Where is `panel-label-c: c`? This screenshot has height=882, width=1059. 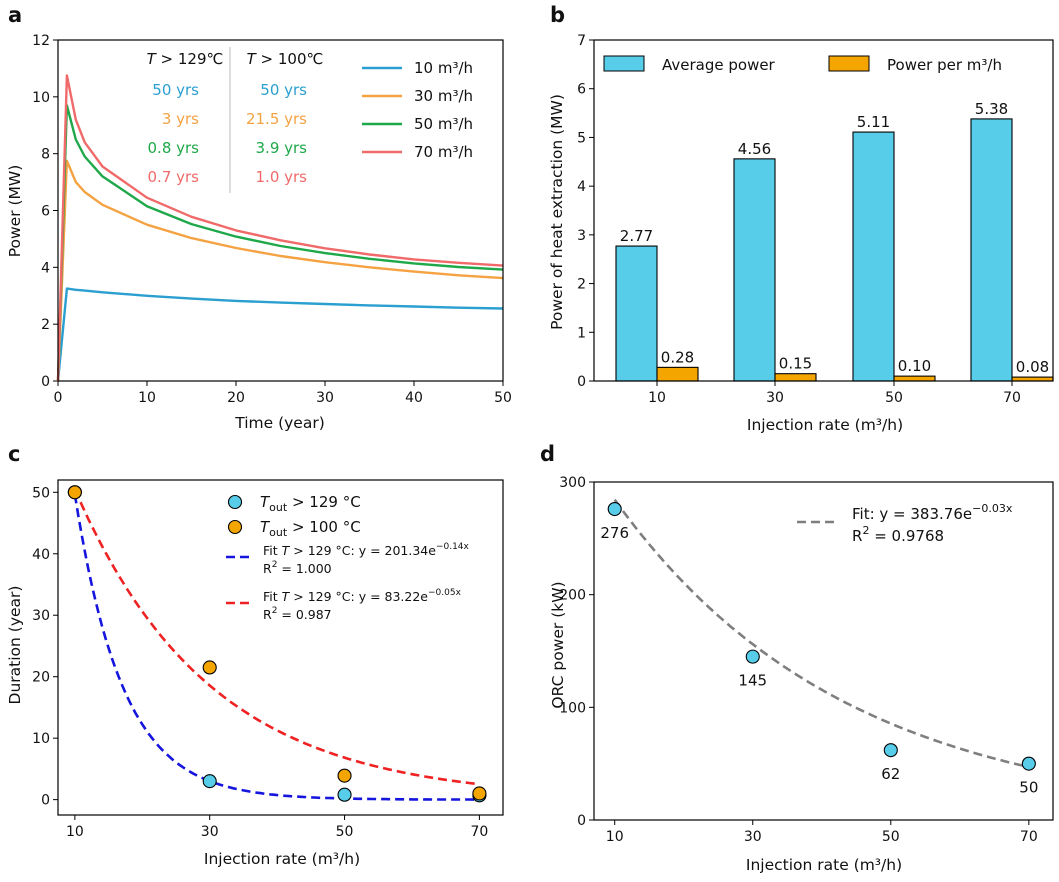
panel-label-c: c is located at coordinates (14, 454).